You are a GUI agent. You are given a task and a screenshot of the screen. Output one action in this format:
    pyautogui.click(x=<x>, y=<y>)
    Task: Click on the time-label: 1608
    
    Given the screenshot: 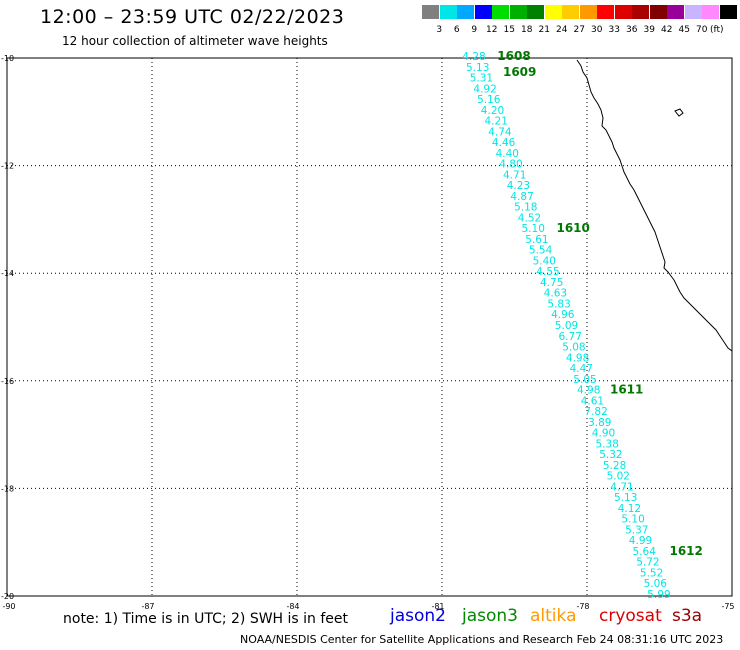 What is the action you would take?
    pyautogui.click(x=513, y=56)
    